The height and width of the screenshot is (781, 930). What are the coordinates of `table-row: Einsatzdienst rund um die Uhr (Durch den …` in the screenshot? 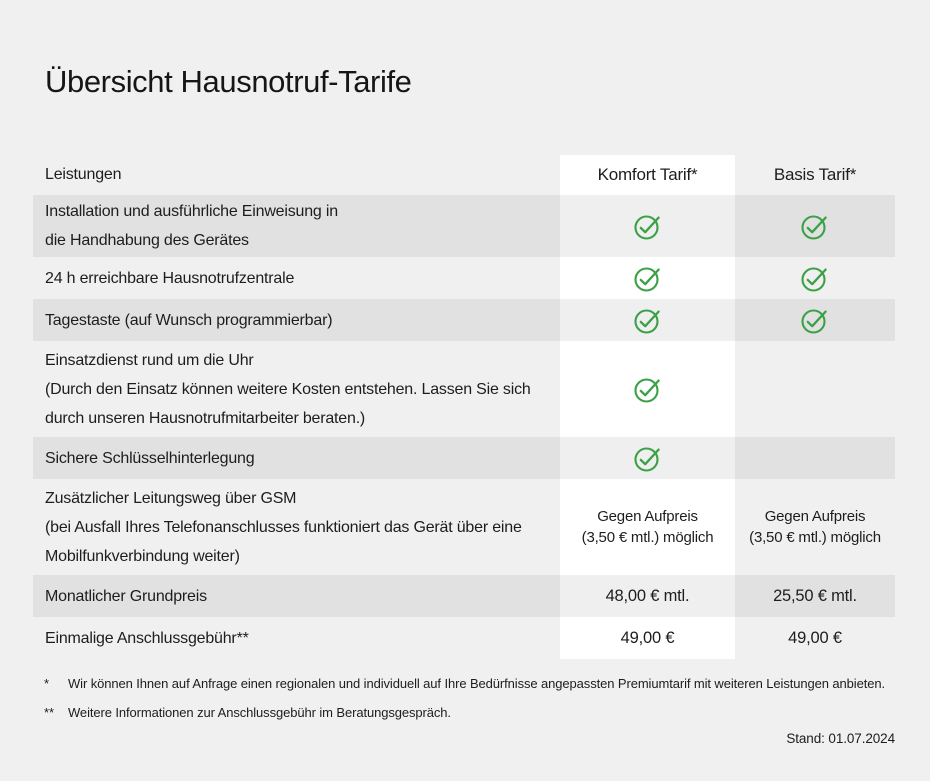 It's located at (464, 389).